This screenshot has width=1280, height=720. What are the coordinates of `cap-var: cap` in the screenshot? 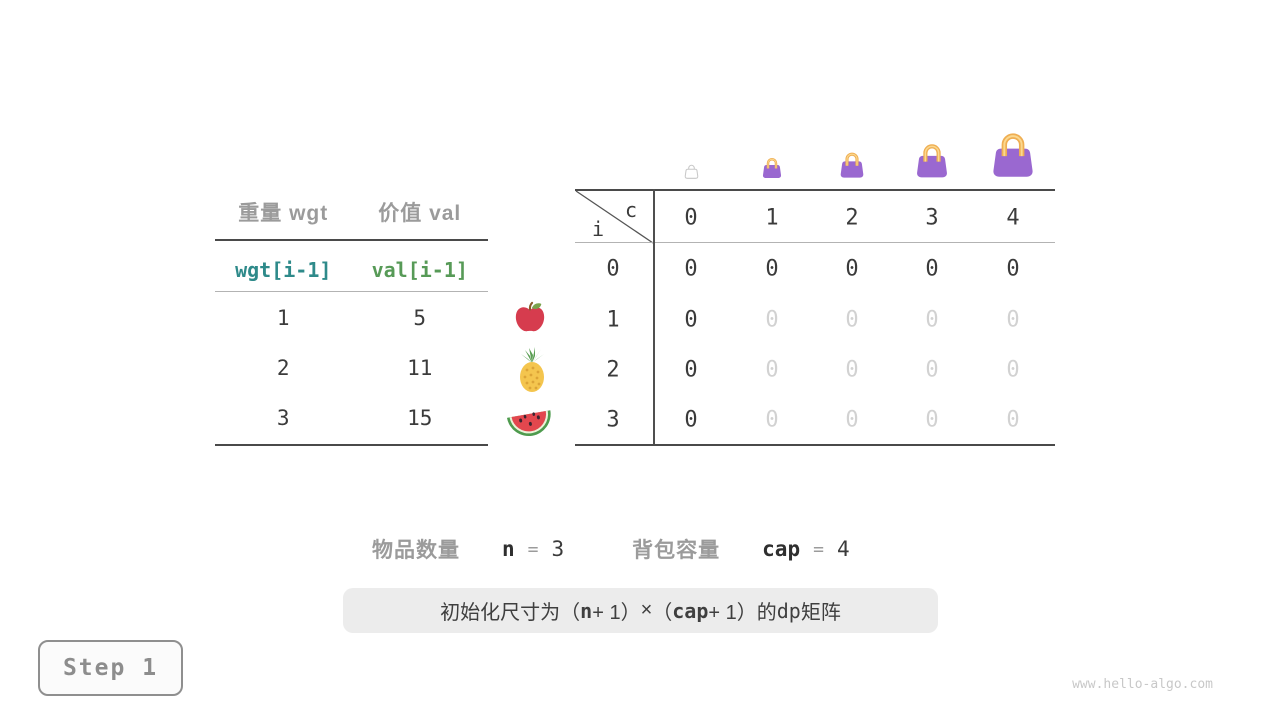 It's located at (781, 549).